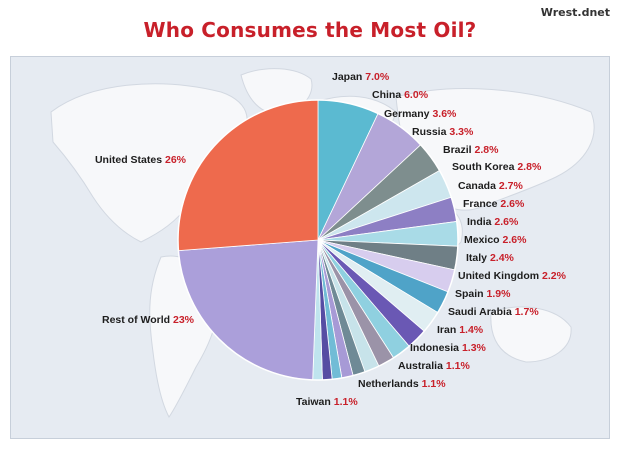 Image resolution: width=620 pixels, height=471 pixels. I want to click on slice-label-australia: Australia 1.1%, so click(434, 366).